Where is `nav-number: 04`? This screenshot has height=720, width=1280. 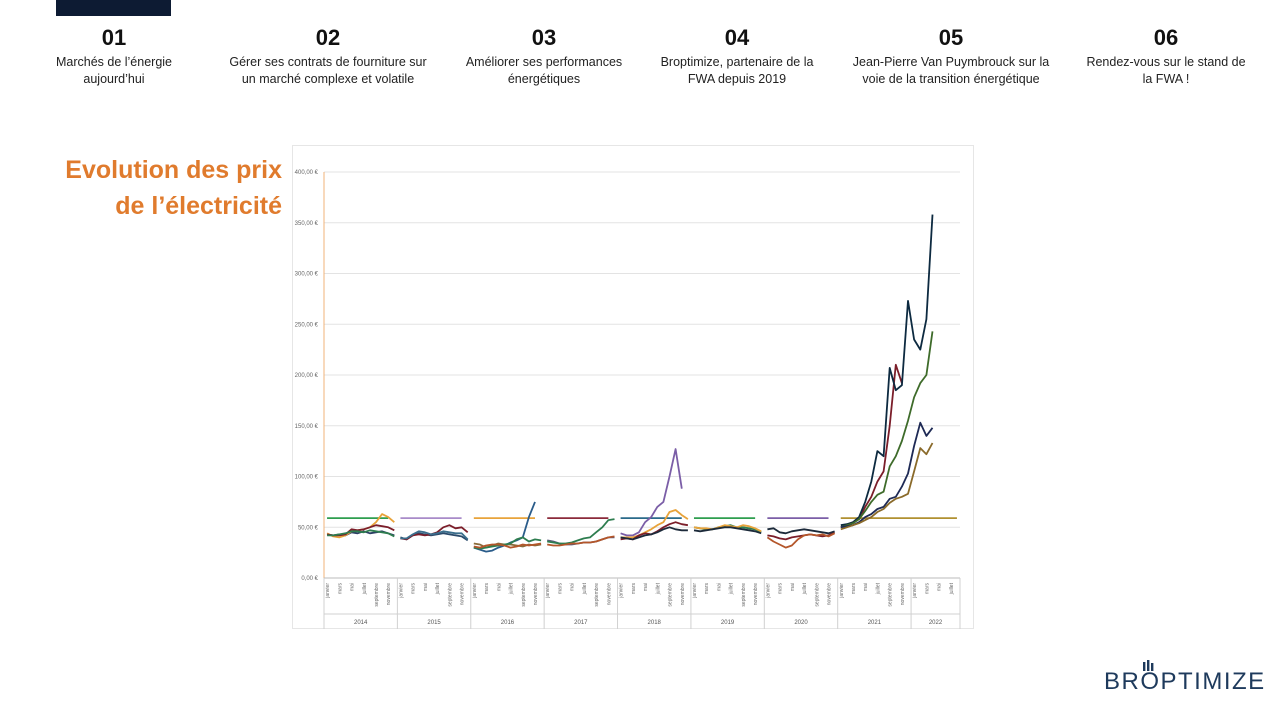
nav-number: 04 is located at coordinates (737, 37).